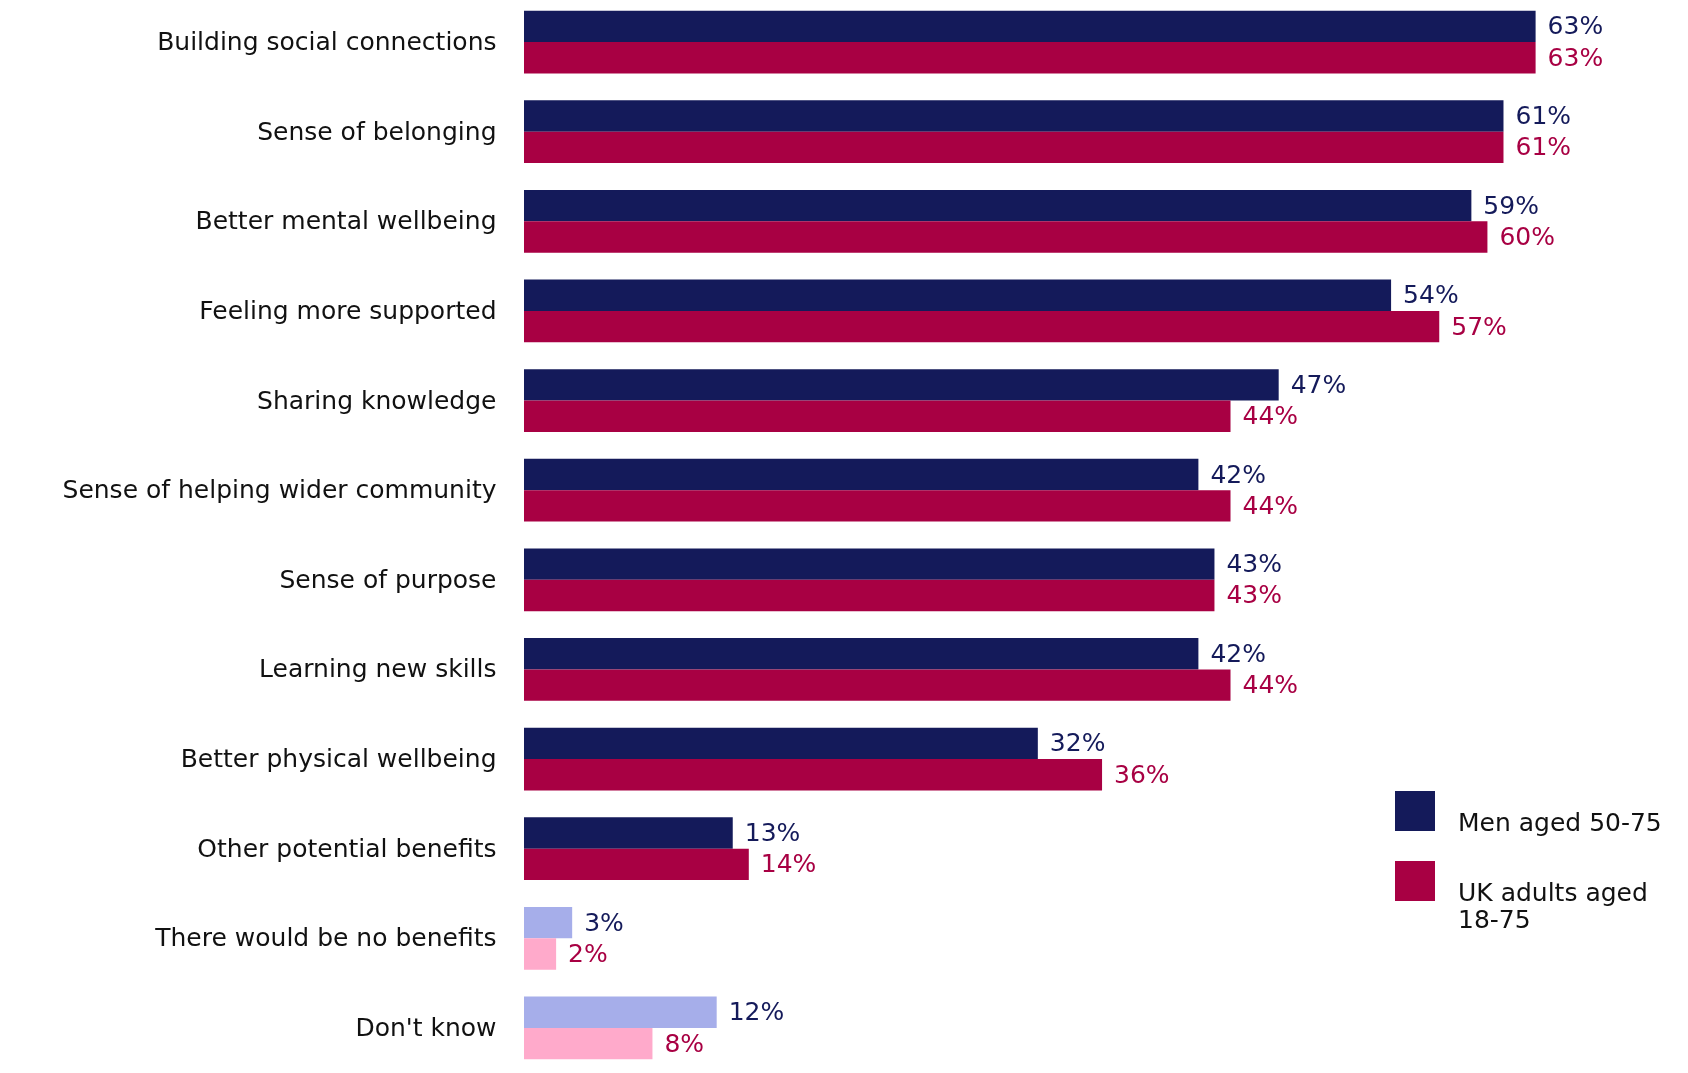 This screenshot has width=1688, height=1073. I want to click on data-label: 8%, so click(684, 1043).